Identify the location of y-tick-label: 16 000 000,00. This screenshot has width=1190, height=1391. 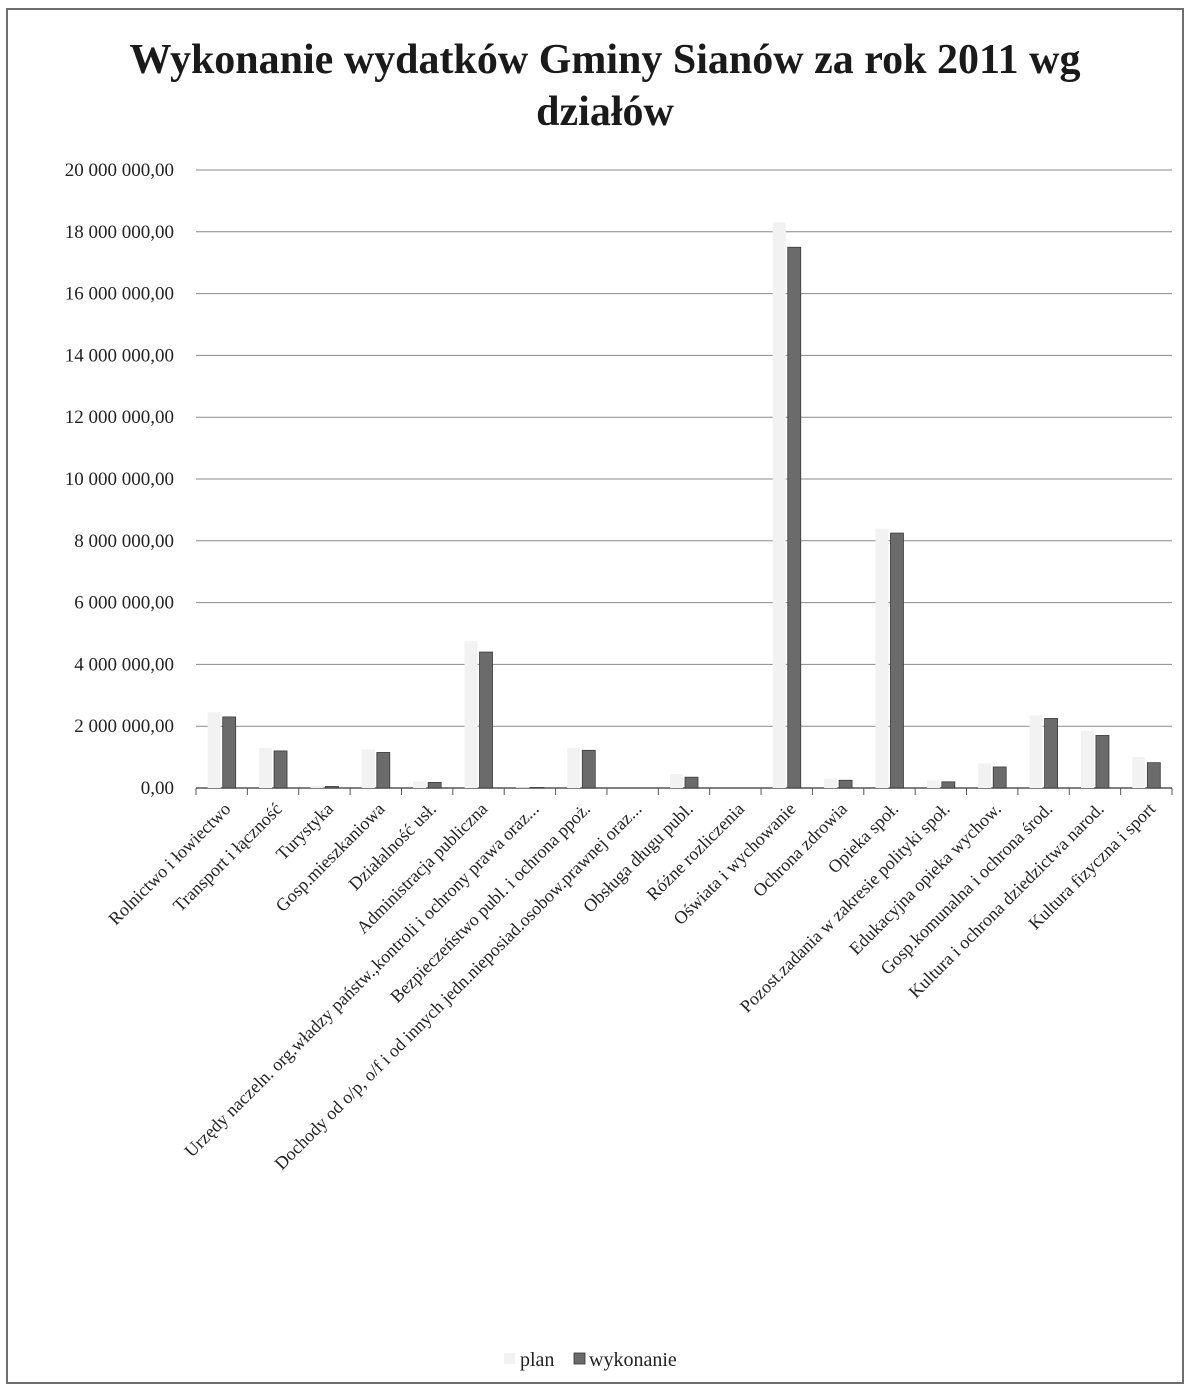
(119, 294).